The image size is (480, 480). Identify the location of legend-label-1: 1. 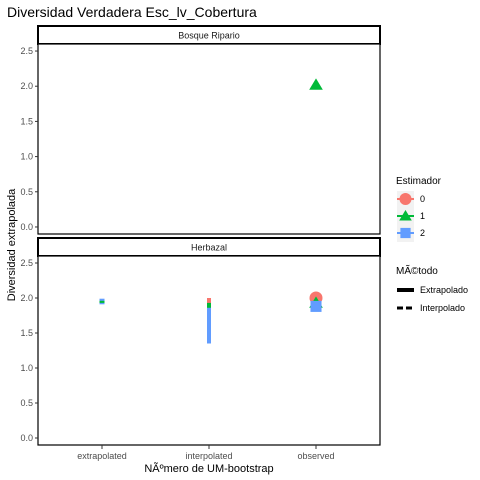
(422, 216).